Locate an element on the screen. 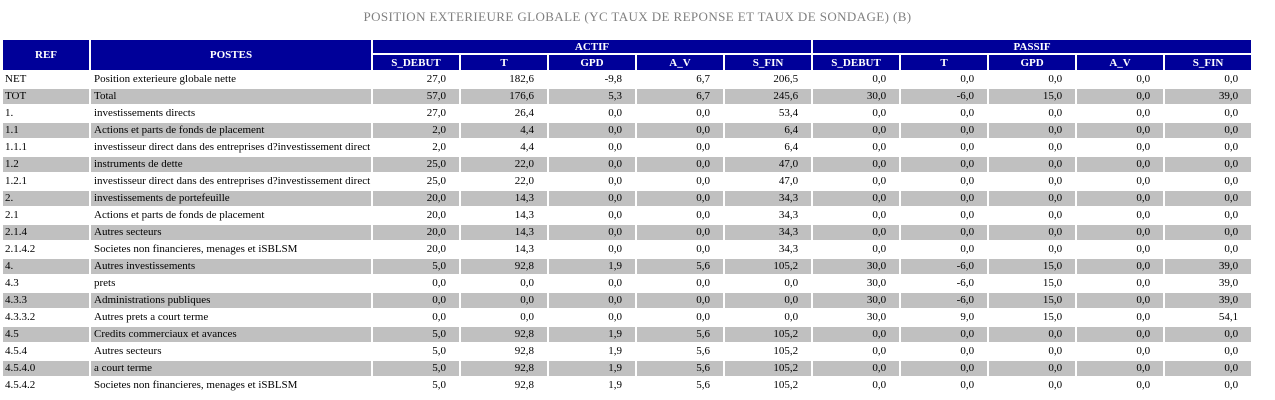 The width and height of the screenshot is (1275, 400). row-actif-s_debut: 25,0 is located at coordinates (416, 164).